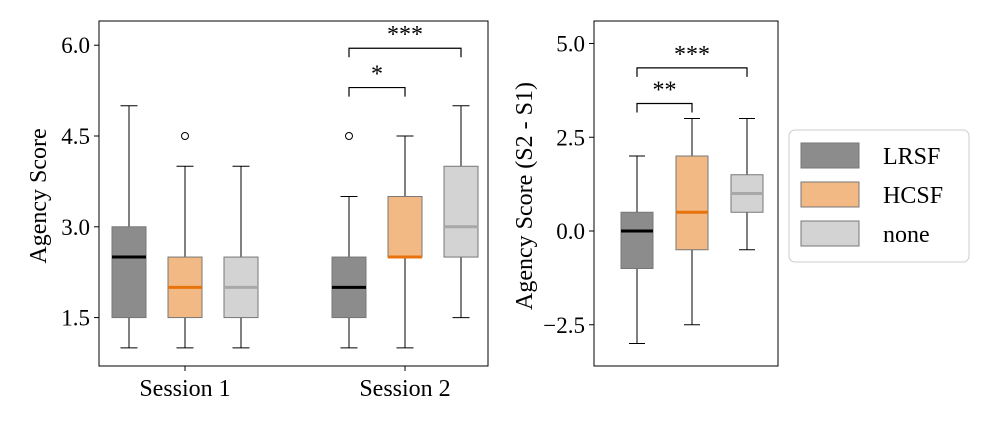 This screenshot has height=427, width=997. What do you see at coordinates (906, 235) in the screenshot?
I see `legend-label-none: none` at bounding box center [906, 235].